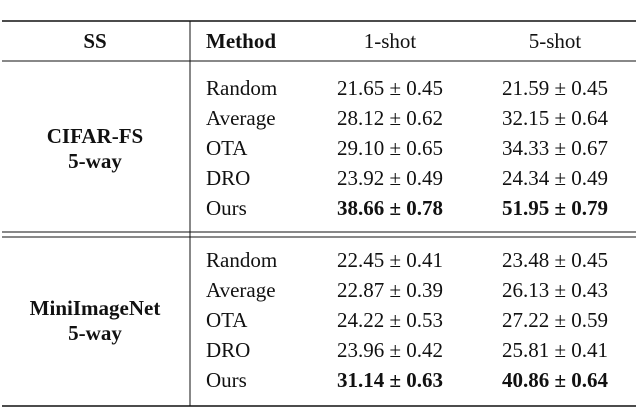 Image resolution: width=638 pixels, height=408 pixels. Describe the element at coordinates (390, 118) in the screenshot. I see `score-cell: 28.12 ± 0.62` at that location.